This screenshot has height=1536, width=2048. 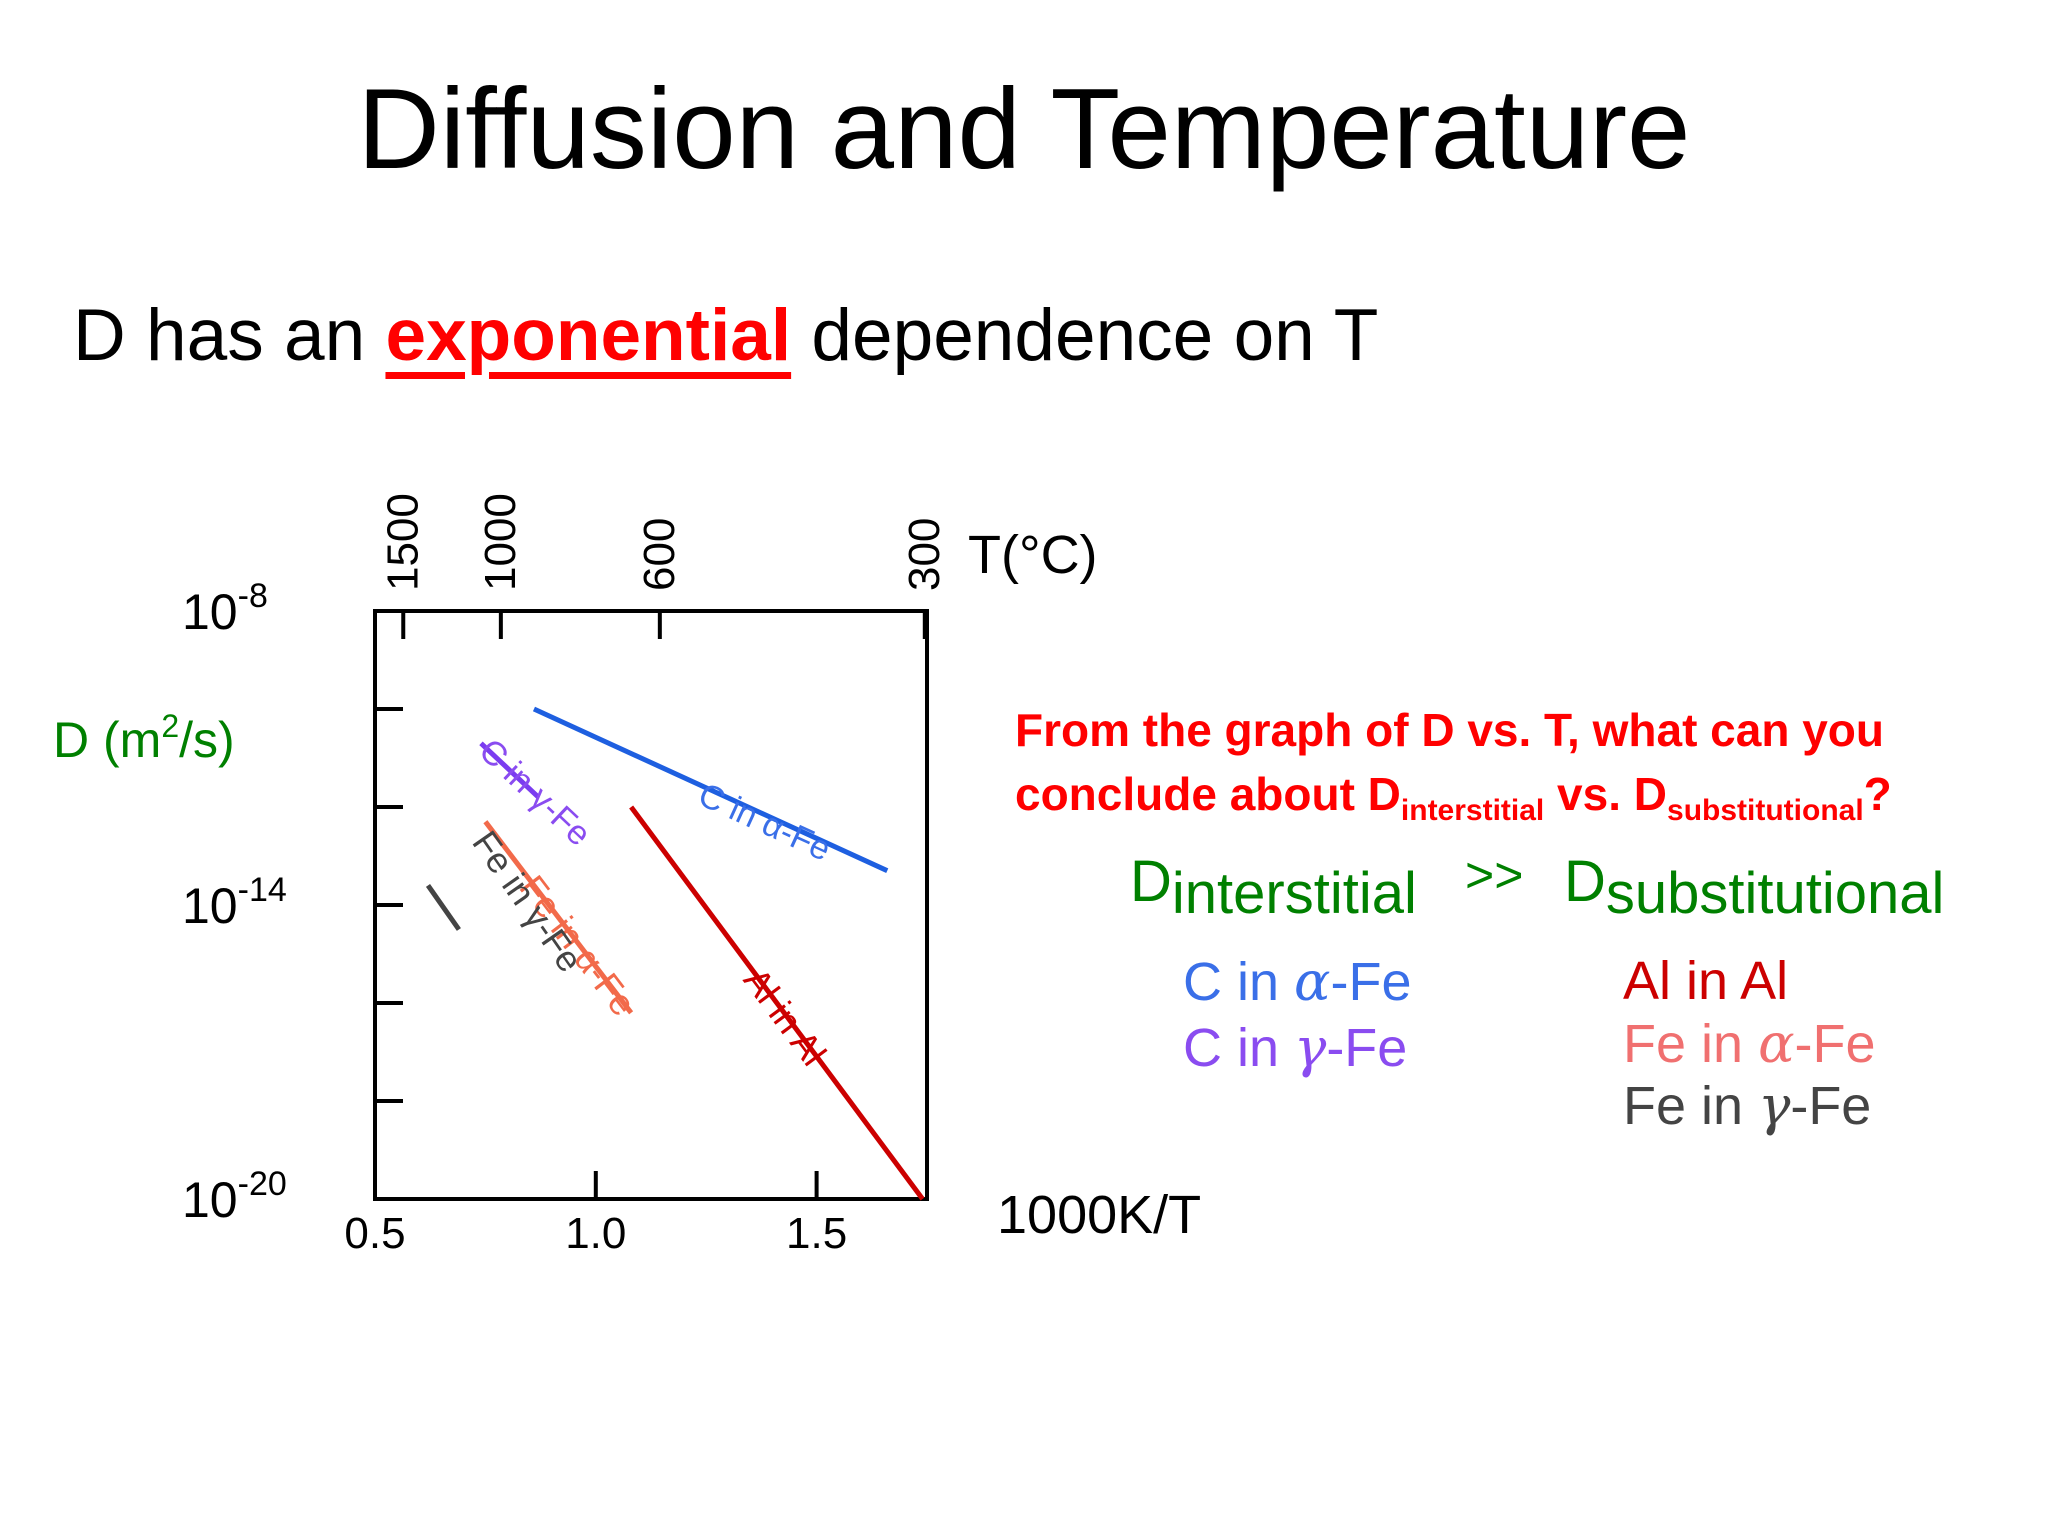 I want to click on y-axis-label-sup: 2, so click(x=170, y=726).